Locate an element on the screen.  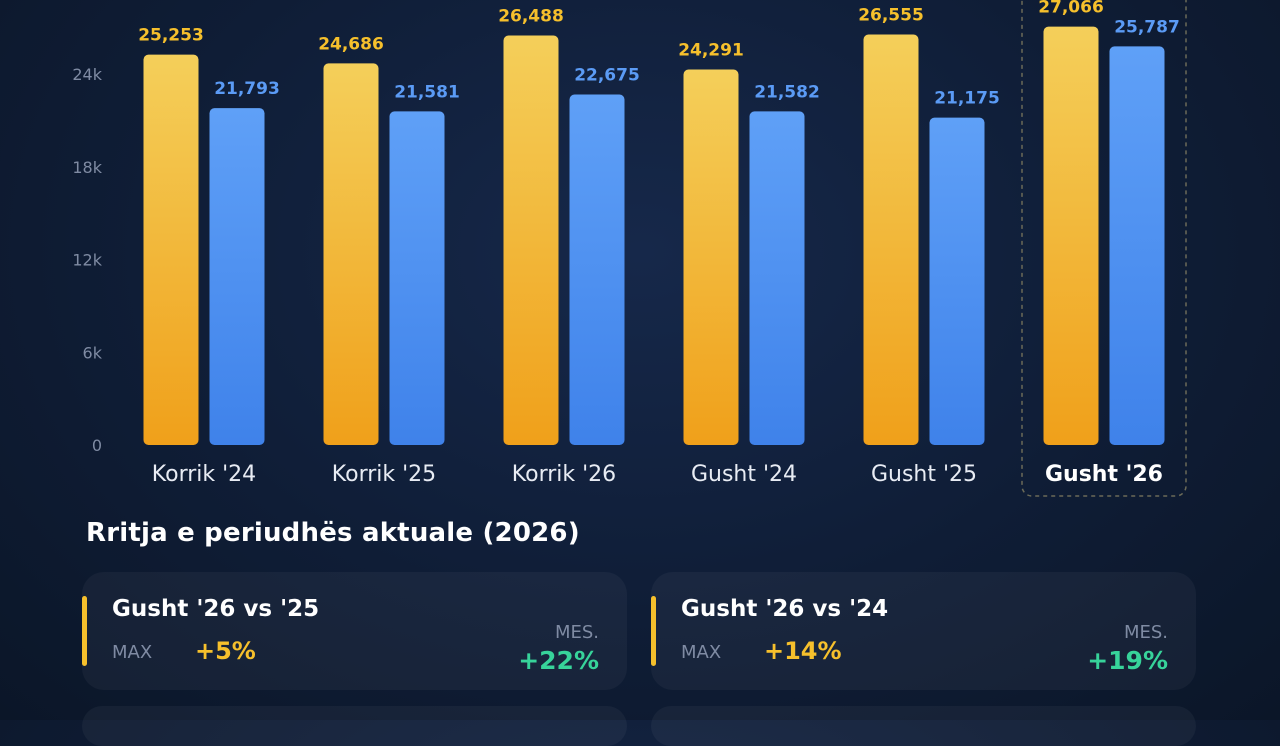
category-label: Gusht '25 is located at coordinates (924, 474).